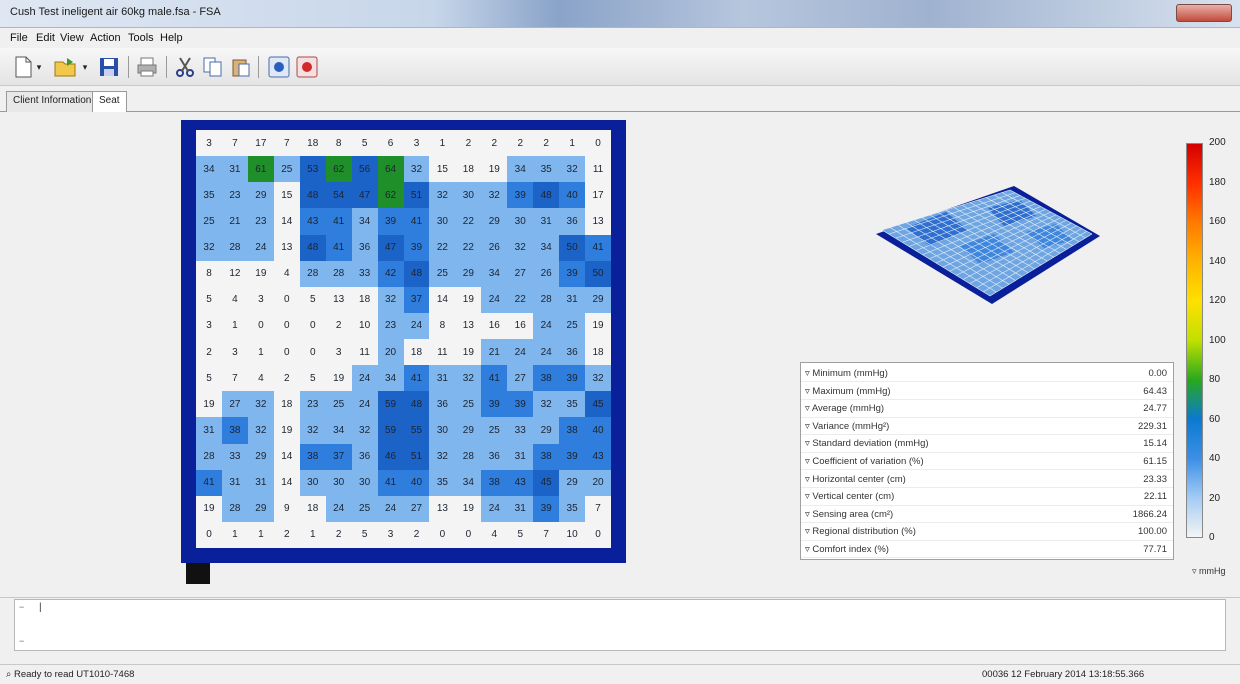  I want to click on pressure-cell: 43, so click(312, 221).